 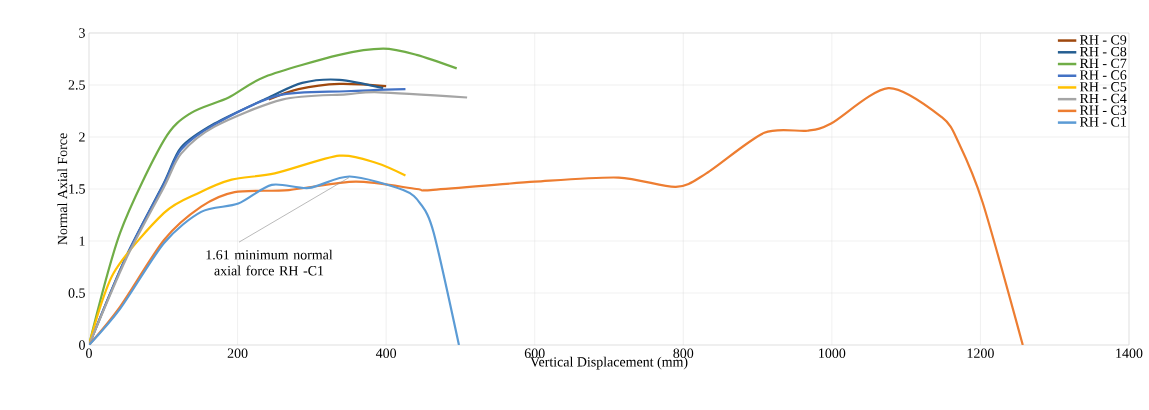 I want to click on legend-label: RH - C6, so click(x=1103, y=75).